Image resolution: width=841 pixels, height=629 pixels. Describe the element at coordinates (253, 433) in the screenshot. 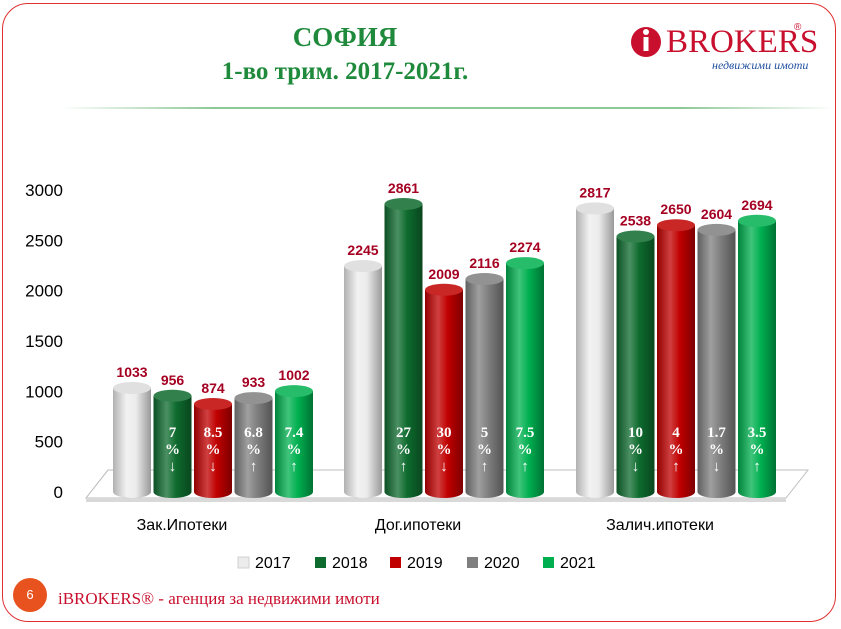

I see `change-label: 6.8` at that location.